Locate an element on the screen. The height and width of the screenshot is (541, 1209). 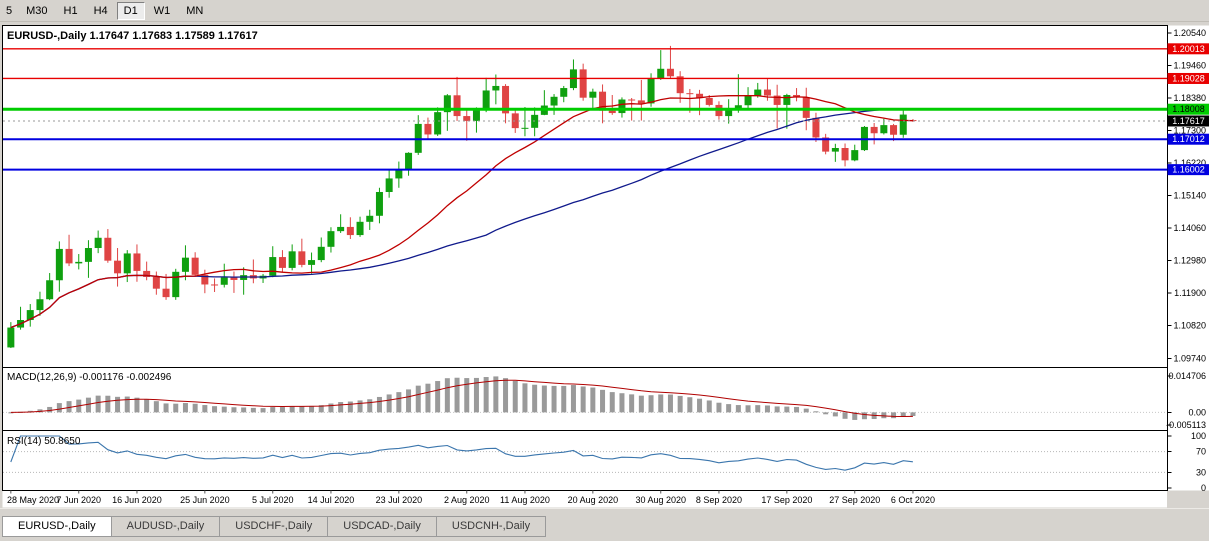
svg-text: 7 Jun 2020 is located at coordinates (78, 500).